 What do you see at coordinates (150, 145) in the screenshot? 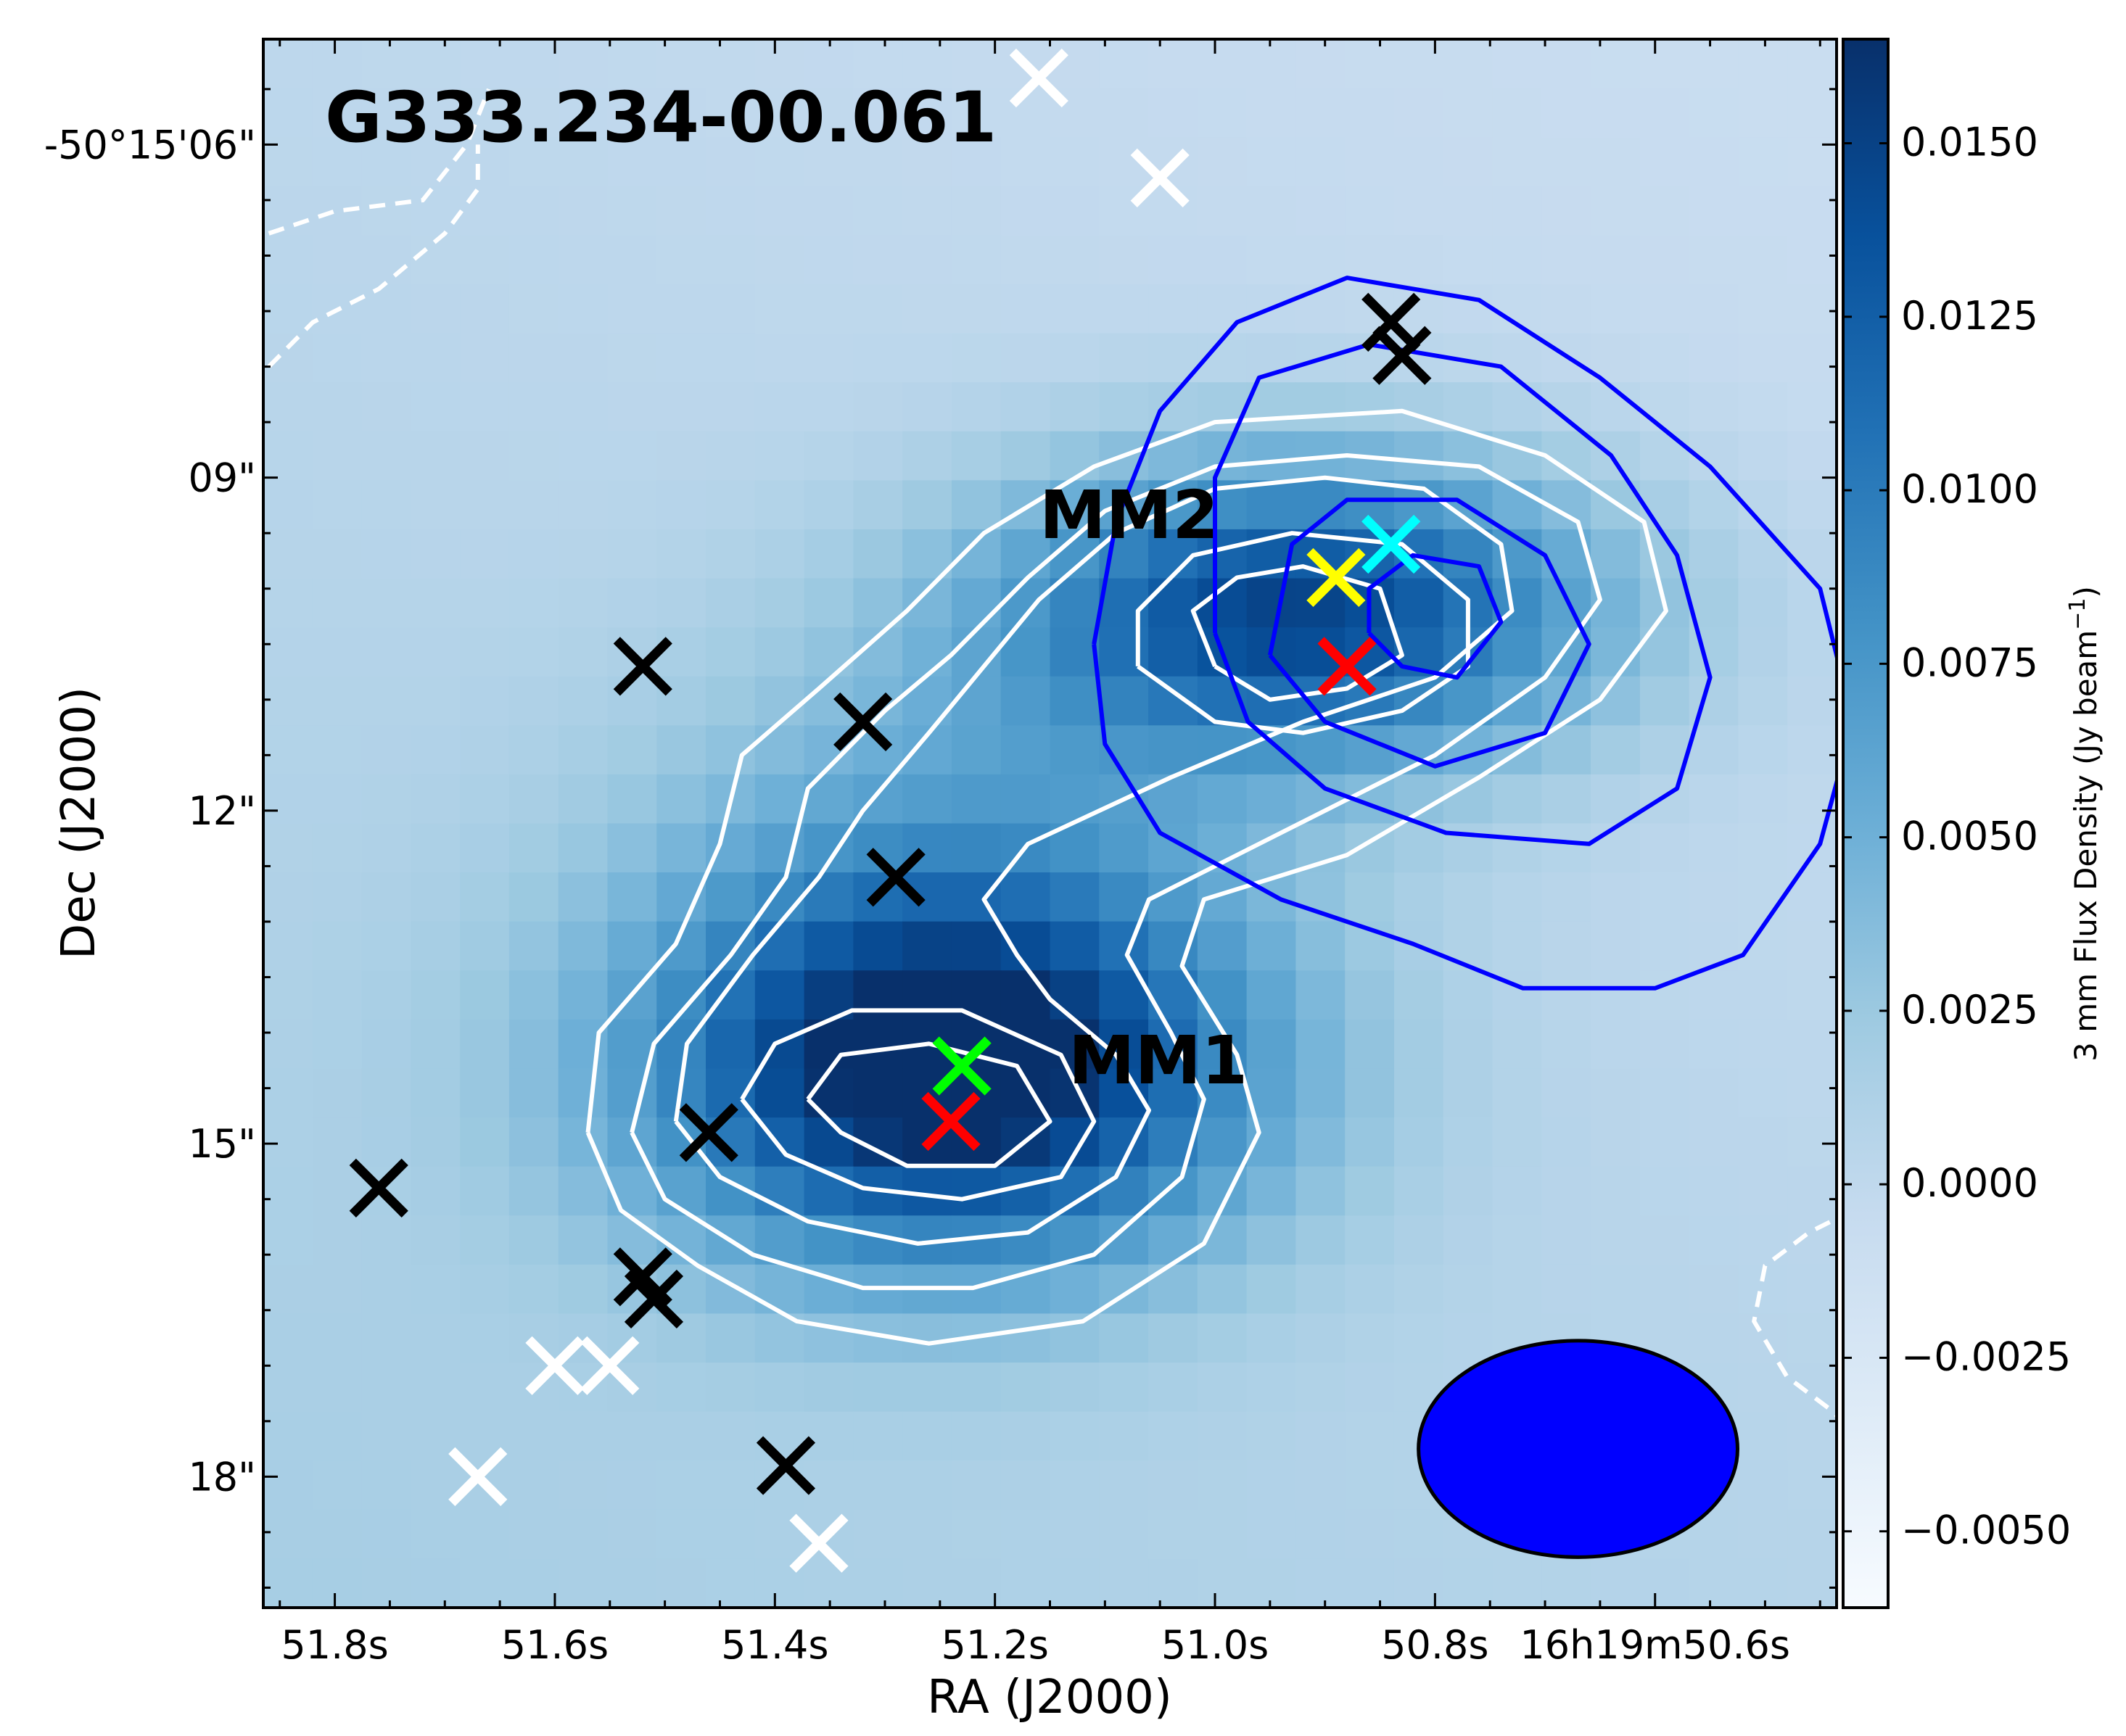
I see `y-tick-label: -50°15'06"` at bounding box center [150, 145].